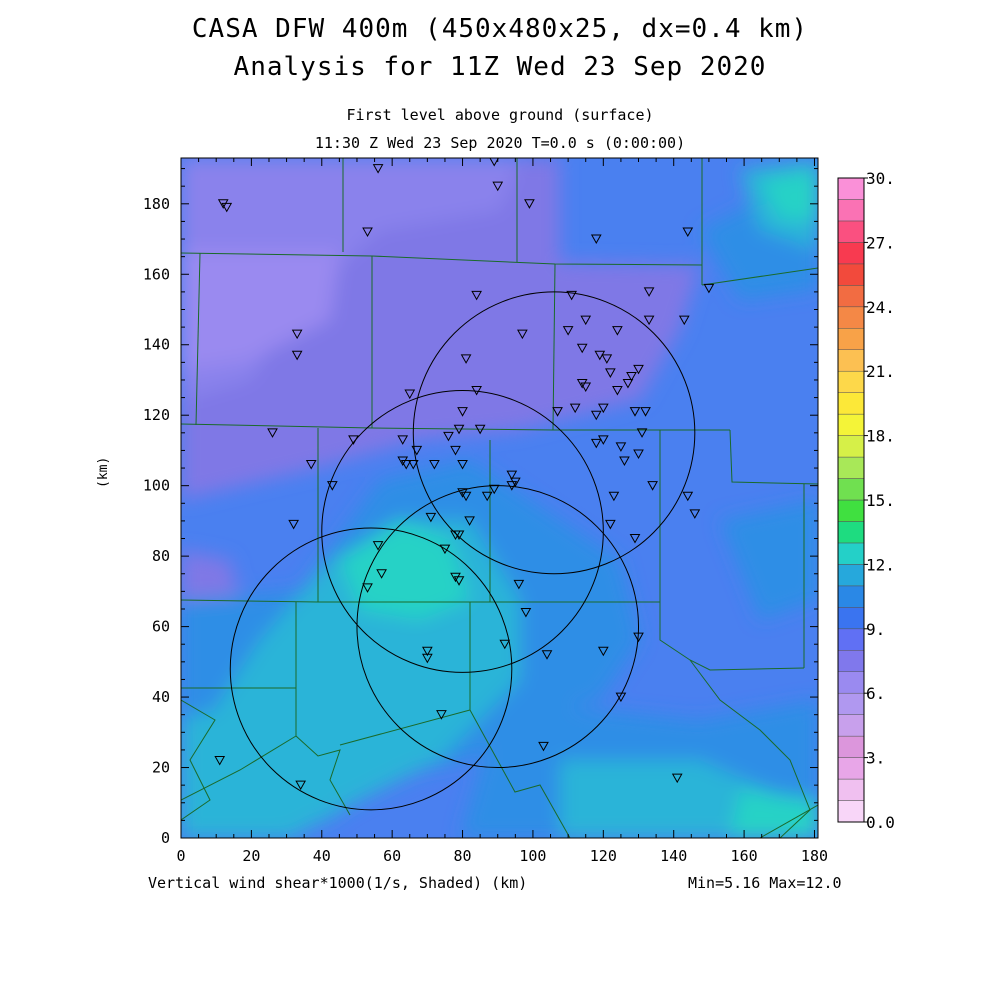 The height and width of the screenshot is (1000, 1000). Describe the element at coordinates (673, 856) in the screenshot. I see `x-tick-label: 140` at that location.